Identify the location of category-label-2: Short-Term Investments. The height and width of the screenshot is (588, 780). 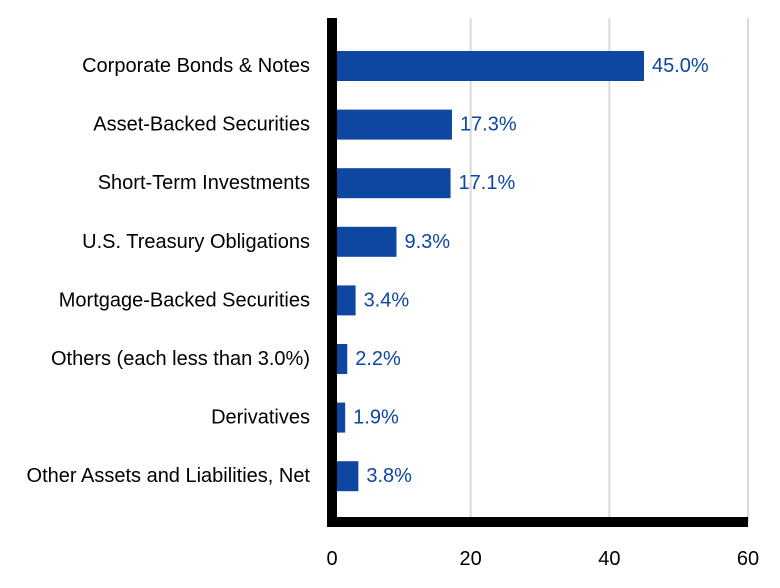
(204, 183).